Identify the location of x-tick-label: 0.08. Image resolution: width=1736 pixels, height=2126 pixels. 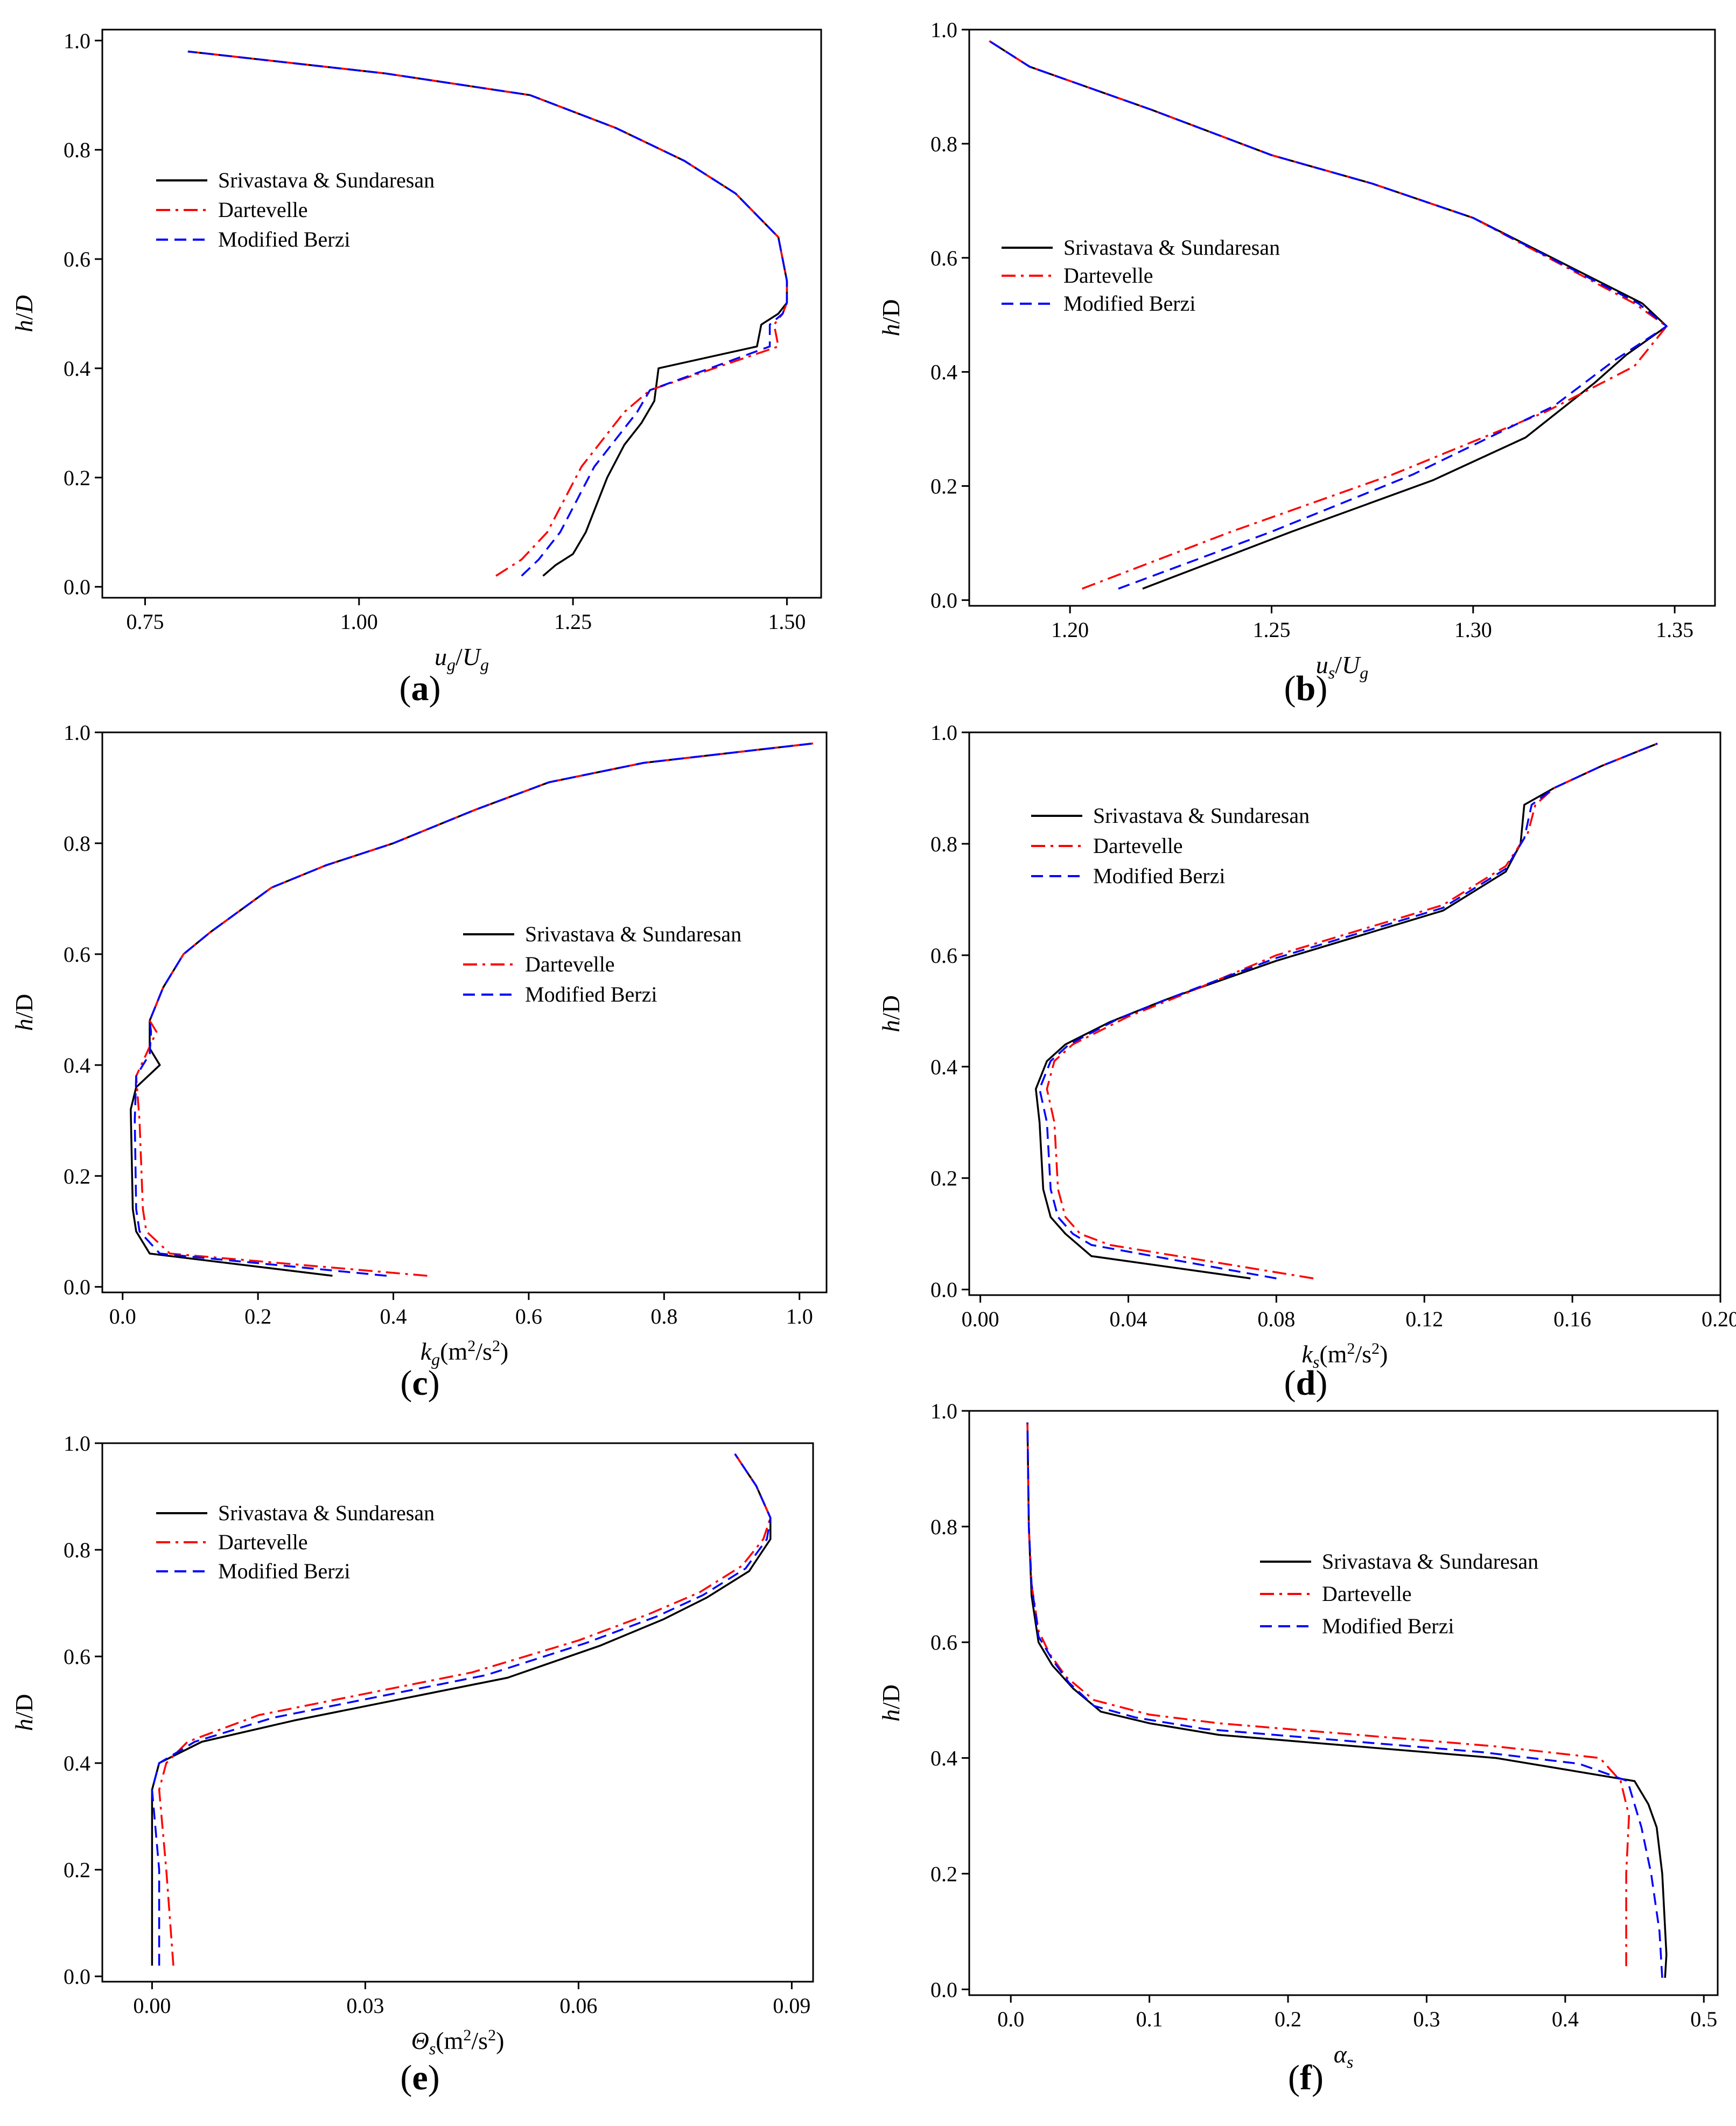
(1276, 1319).